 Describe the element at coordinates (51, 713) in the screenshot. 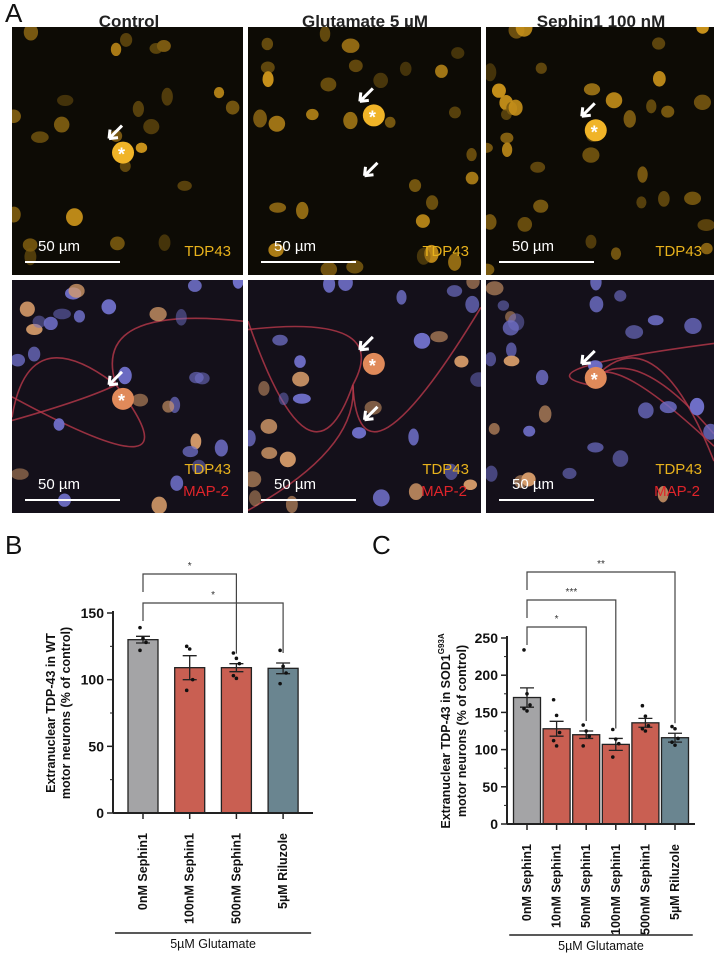

I see `y-axis-label-line1: Extranuclear TDP-43 in WT` at that location.